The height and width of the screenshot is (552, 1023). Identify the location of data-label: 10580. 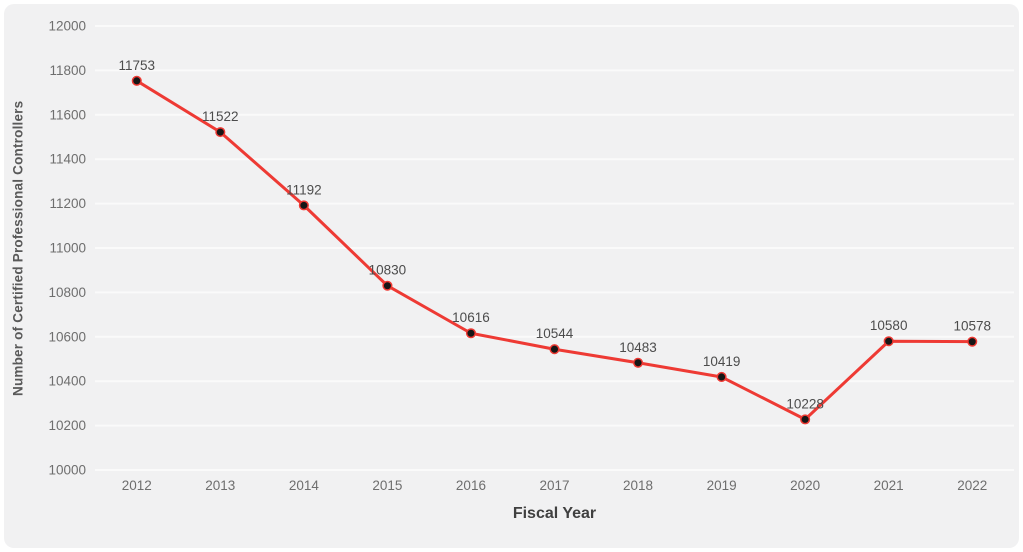
(889, 325).